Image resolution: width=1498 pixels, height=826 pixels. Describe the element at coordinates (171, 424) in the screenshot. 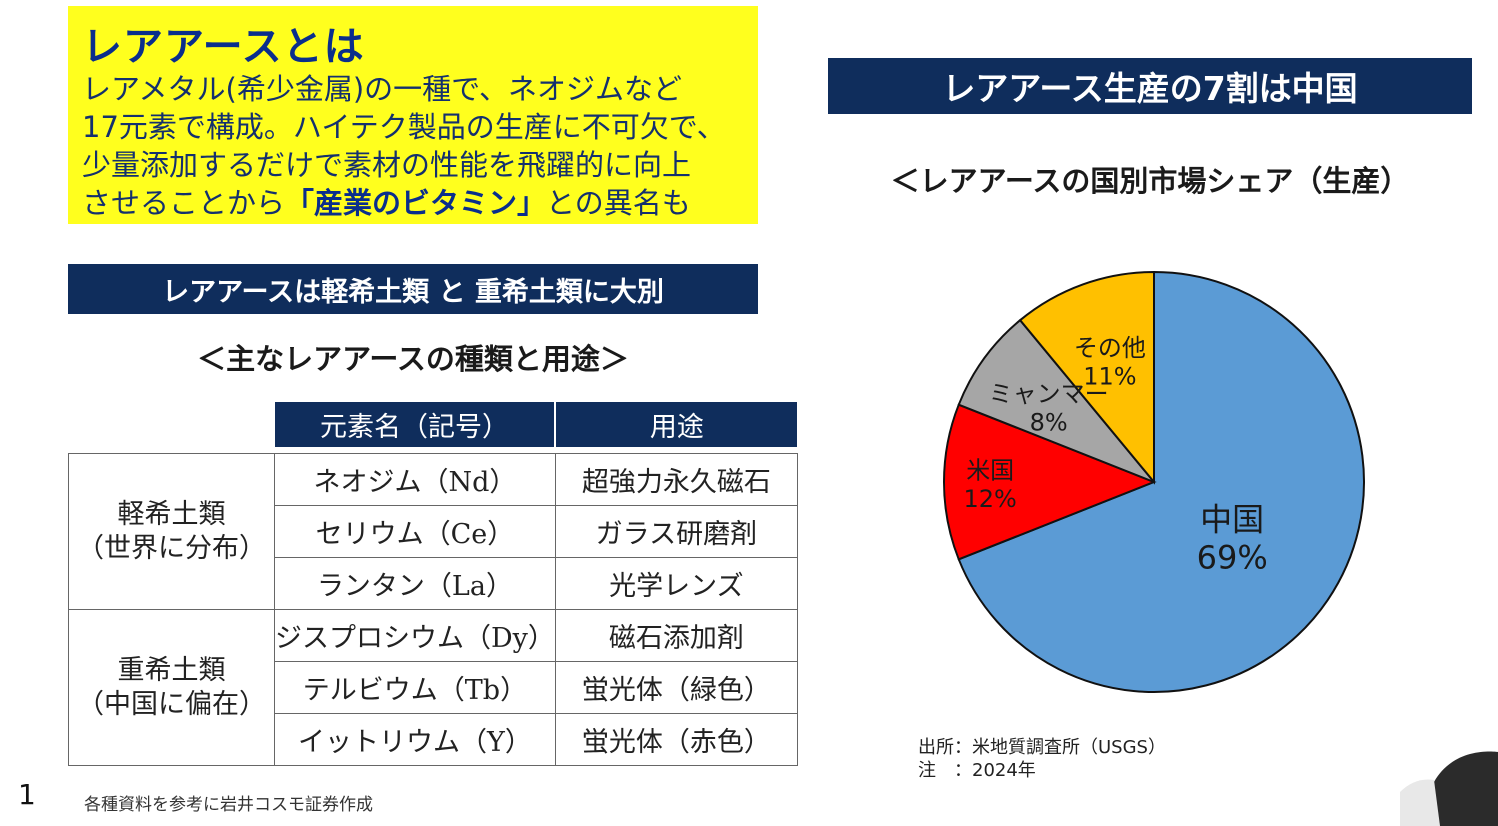

I see `table-corner` at that location.